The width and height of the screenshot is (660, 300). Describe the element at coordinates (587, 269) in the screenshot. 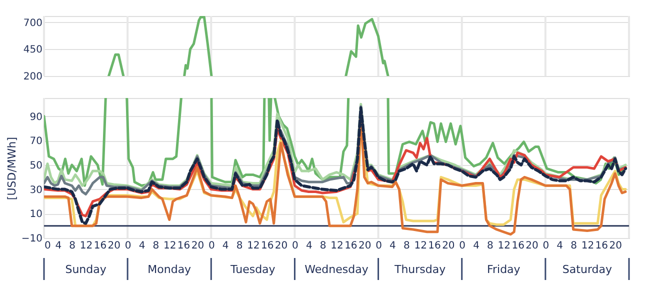

I see `text: Saturday` at that location.